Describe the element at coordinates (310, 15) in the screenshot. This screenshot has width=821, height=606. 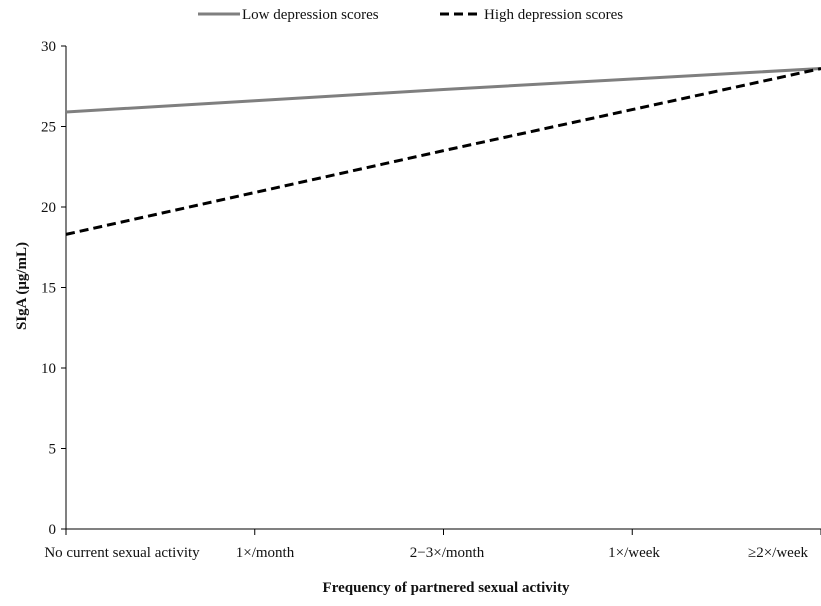
I see `legend-label: Low depression scores` at that location.